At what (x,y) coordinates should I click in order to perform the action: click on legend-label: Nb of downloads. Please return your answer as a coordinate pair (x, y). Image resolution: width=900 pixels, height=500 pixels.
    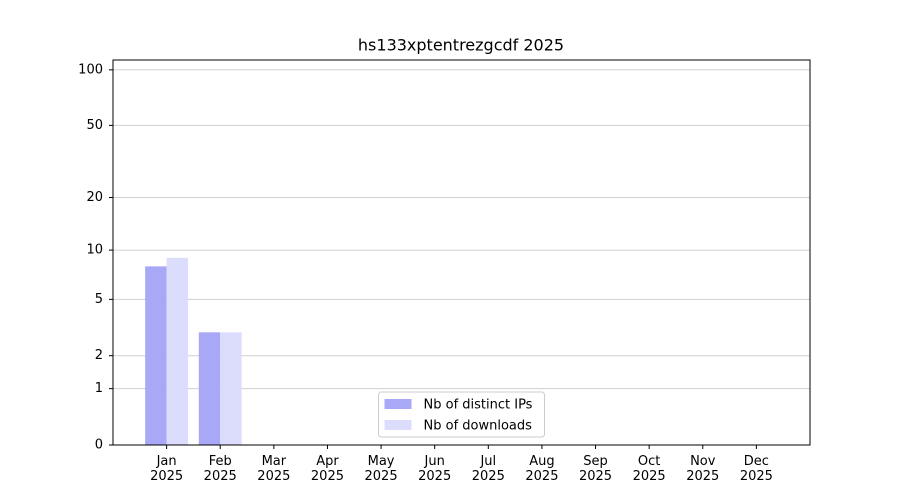
    Looking at the image, I should click on (478, 426).